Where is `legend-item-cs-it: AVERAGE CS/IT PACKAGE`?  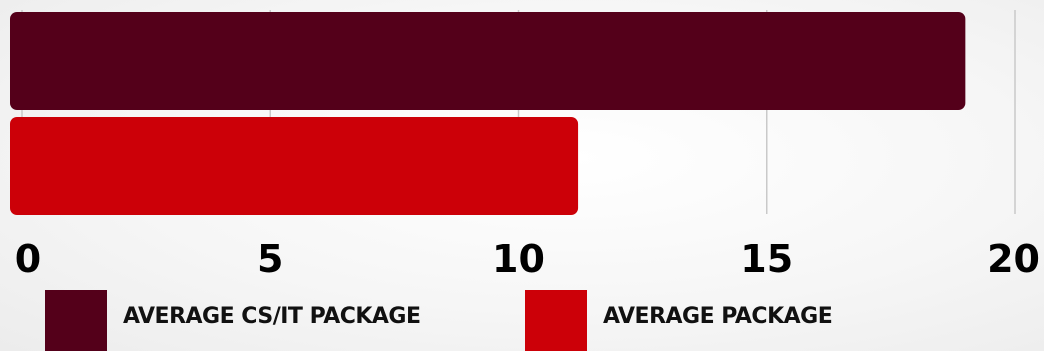
legend-item-cs-it: AVERAGE CS/IT PACKAGE is located at coordinates (233, 320).